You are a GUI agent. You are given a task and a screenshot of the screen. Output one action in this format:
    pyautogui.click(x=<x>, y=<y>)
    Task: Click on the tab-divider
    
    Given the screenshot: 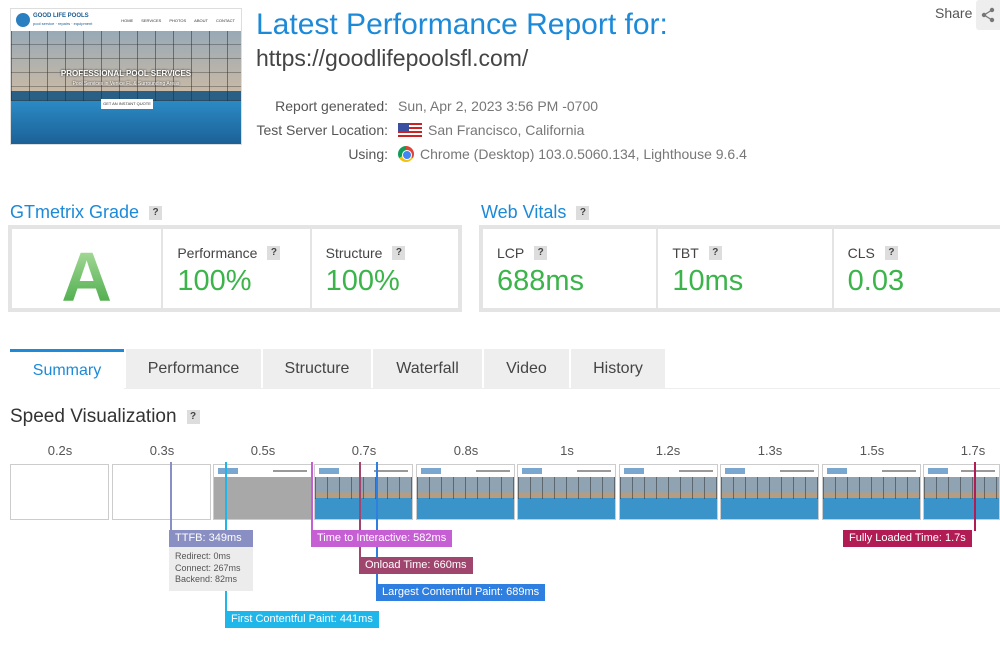 What is the action you would take?
    pyautogui.click(x=562, y=388)
    